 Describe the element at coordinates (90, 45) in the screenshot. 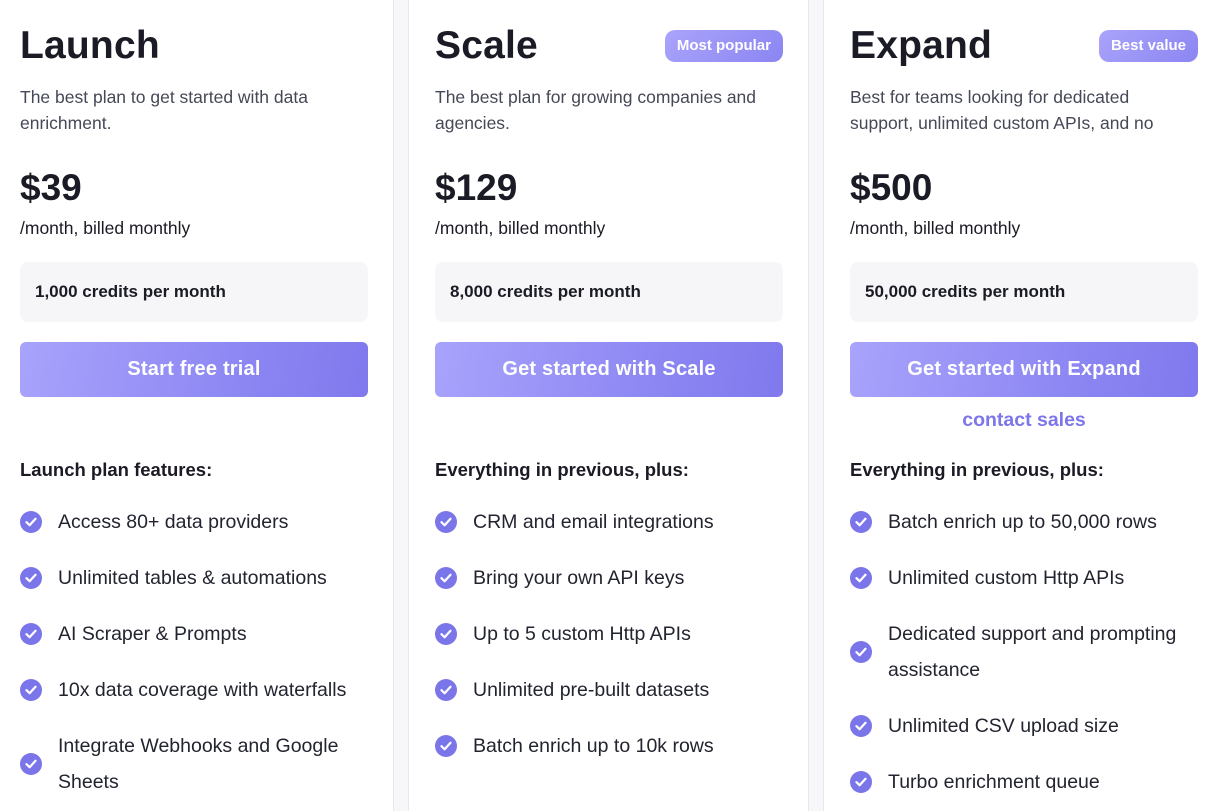

I see `plan-name: Launch` at that location.